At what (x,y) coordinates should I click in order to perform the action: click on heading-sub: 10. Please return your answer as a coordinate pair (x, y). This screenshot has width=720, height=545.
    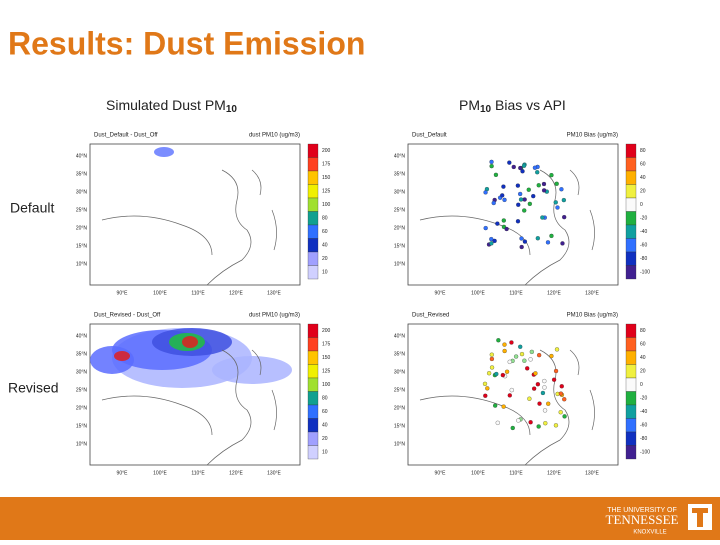
    Looking at the image, I should click on (232, 109).